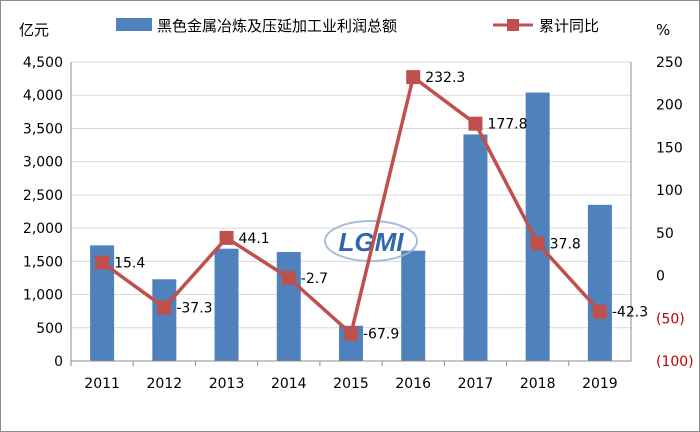 Image resolution: width=700 pixels, height=432 pixels. What do you see at coordinates (669, 191) in the screenshot?
I see `right-tick-label: 100` at bounding box center [669, 191].